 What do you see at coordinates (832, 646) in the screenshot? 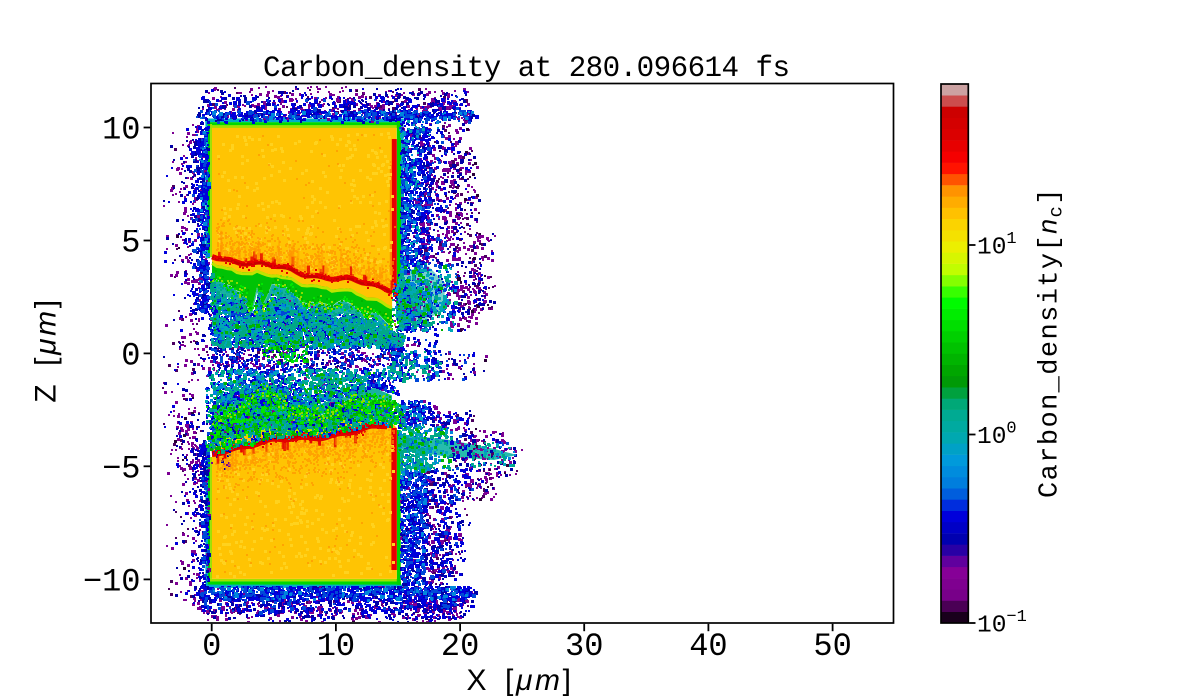
I see `svg-text: 50` at bounding box center [832, 646].